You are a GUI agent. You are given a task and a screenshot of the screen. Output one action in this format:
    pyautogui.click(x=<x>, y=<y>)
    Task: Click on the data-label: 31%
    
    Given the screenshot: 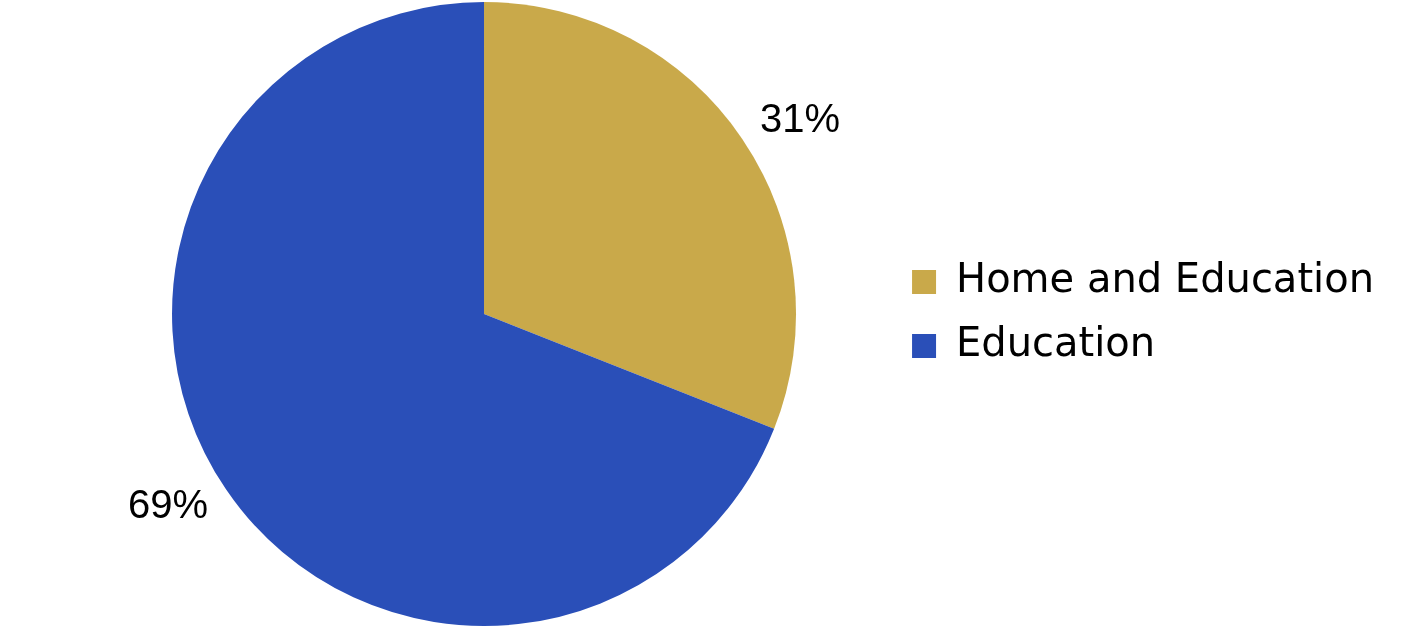 What is the action you would take?
    pyautogui.click(x=799, y=117)
    